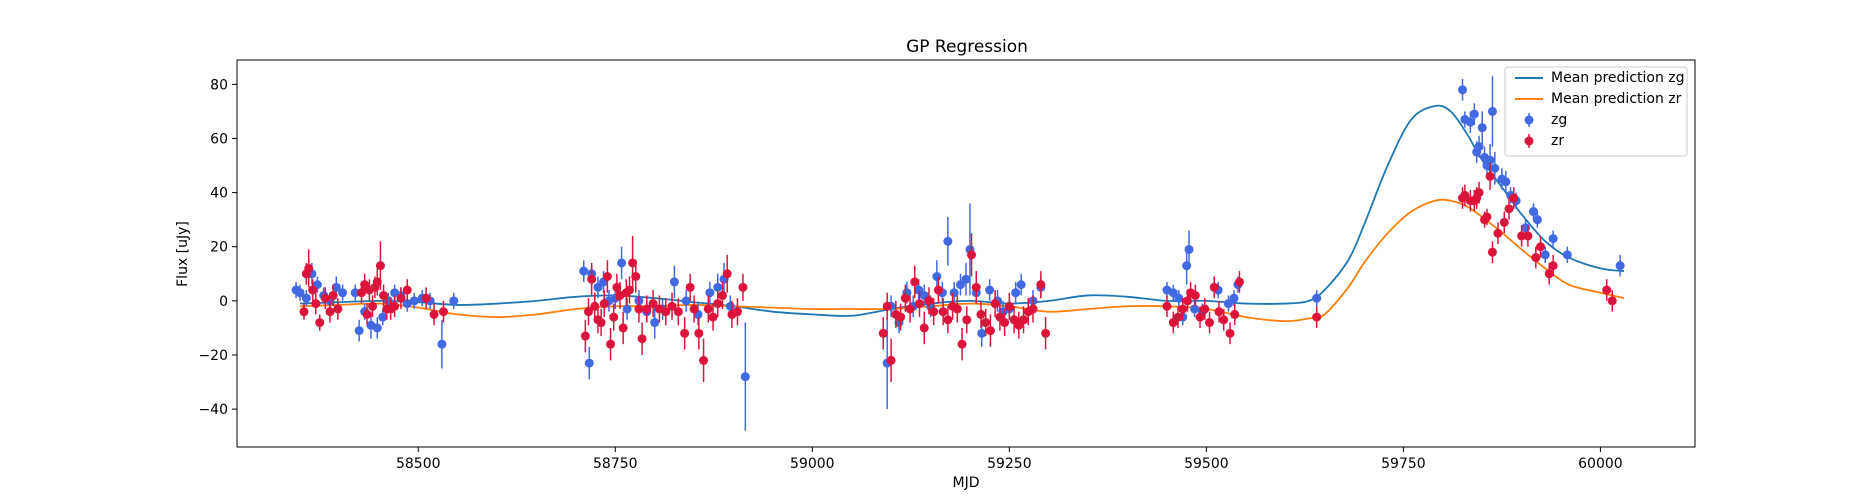 This screenshot has height=500, width=1875. I want to click on legend-label-zg: zg, so click(1559, 120).